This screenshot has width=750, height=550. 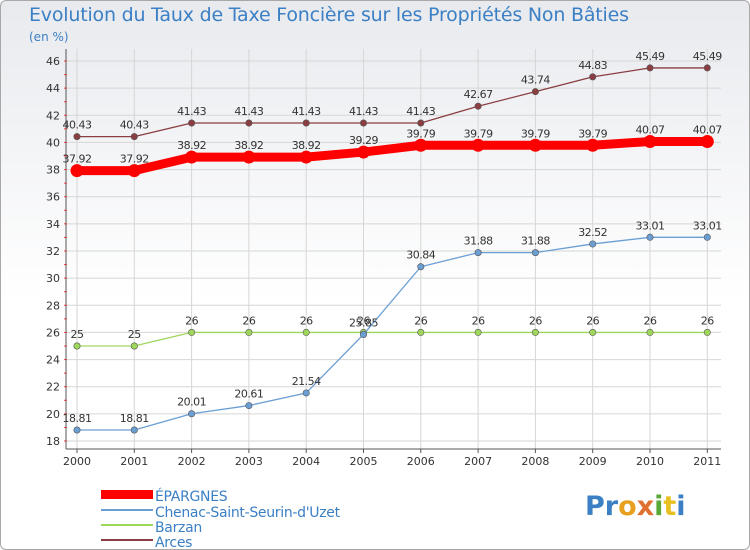 I want to click on y-tick-label: 42, so click(x=53, y=115).